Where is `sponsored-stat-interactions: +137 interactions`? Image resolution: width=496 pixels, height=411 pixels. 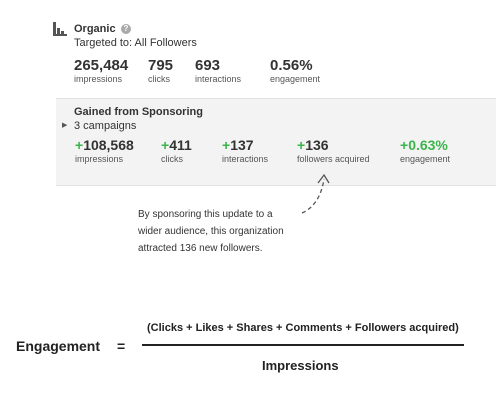
sponsored-stat-interactions: +137 interactions is located at coordinates (245, 151).